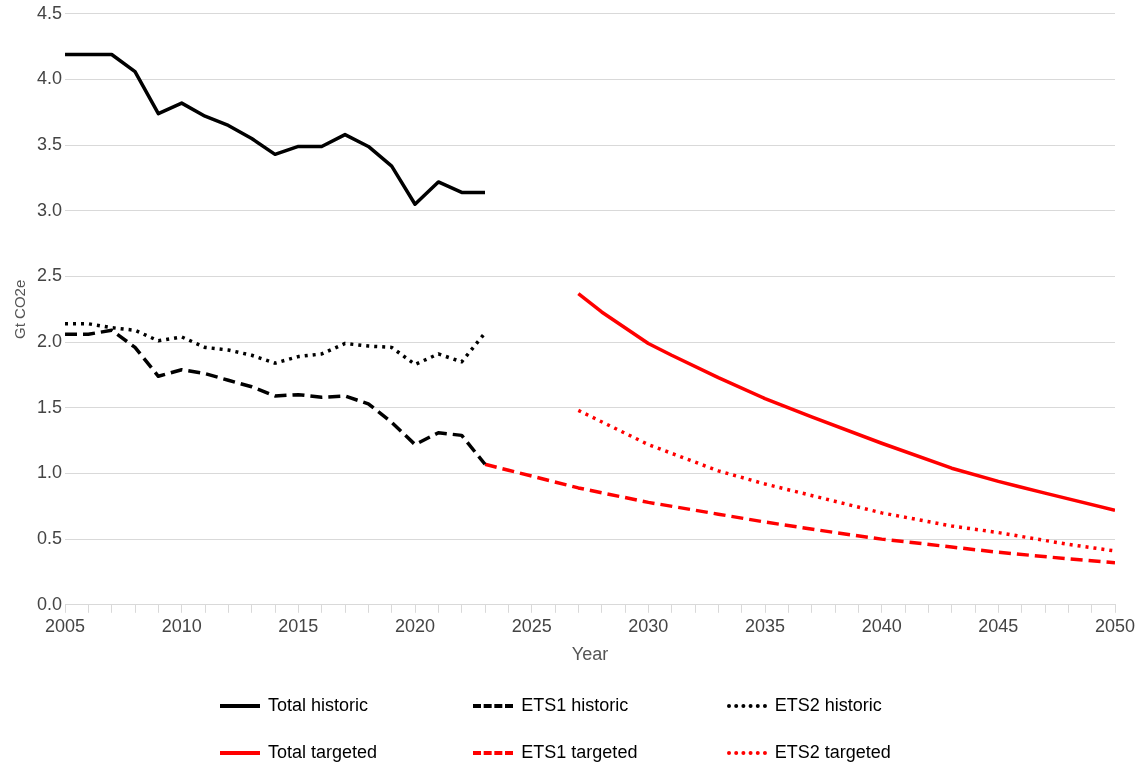  What do you see at coordinates (575, 705) in the screenshot?
I see `legend-label: ETS1 historic` at bounding box center [575, 705].